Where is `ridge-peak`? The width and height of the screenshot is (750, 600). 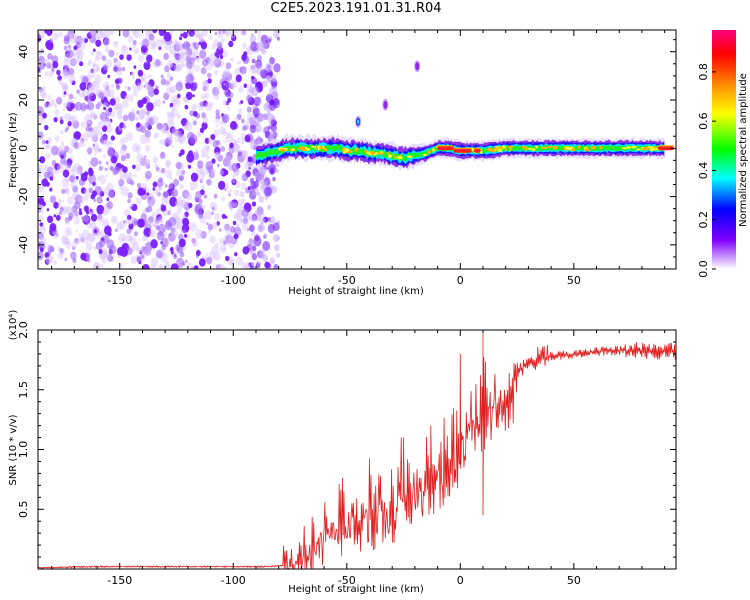
ridge-peak is located at coordinates (445, 148).